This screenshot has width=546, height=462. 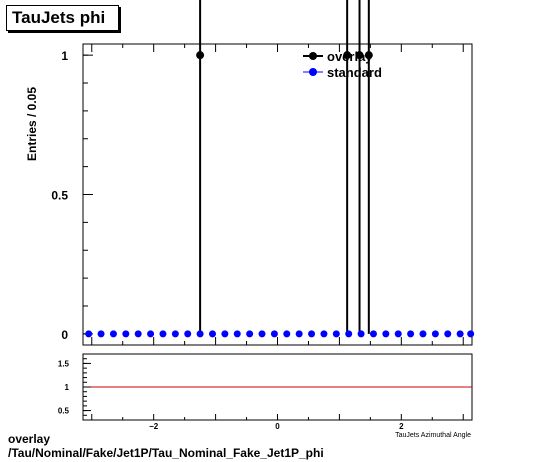 I want to click on y-tick-label: 0.5, so click(x=59, y=196).